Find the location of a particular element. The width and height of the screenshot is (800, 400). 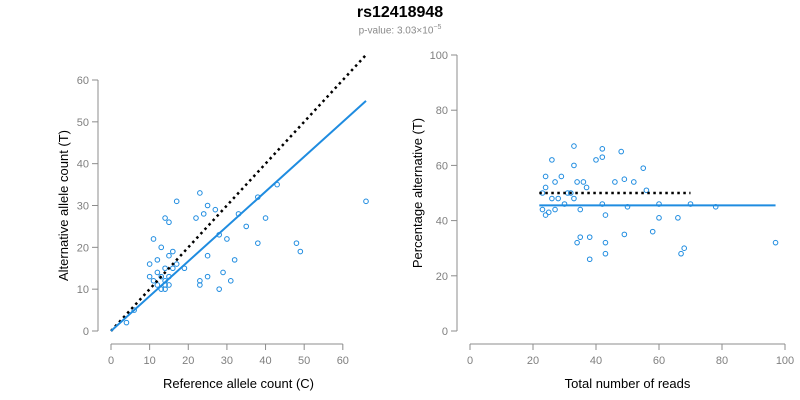

right-x-tick-label: 80 is located at coordinates (722, 361).